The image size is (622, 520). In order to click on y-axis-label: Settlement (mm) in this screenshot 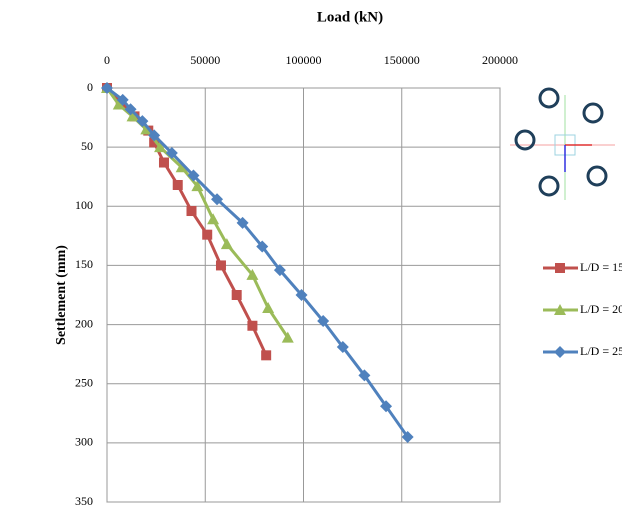, I will do `click(61, 295)`.